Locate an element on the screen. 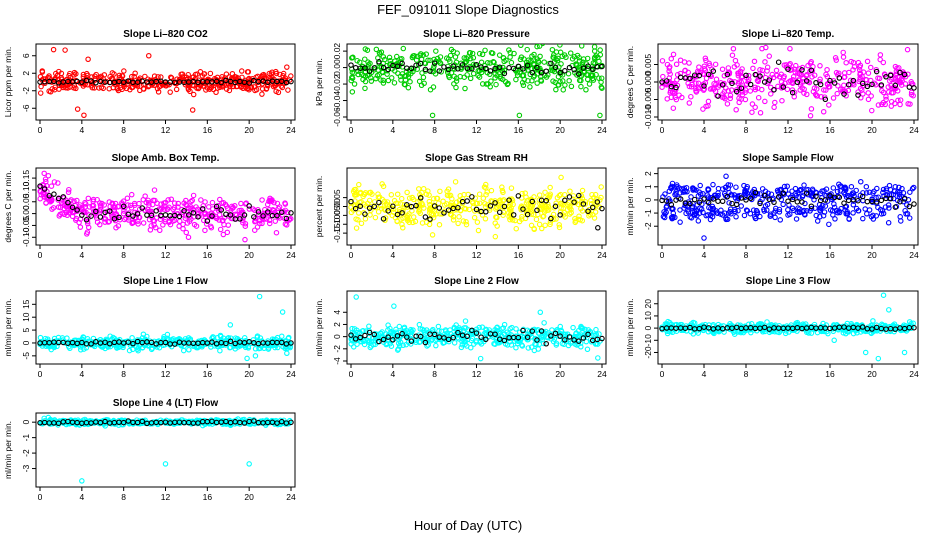 This screenshot has width=936, height=540. y-tick-label: 0.00 is located at coordinates (337, 206).